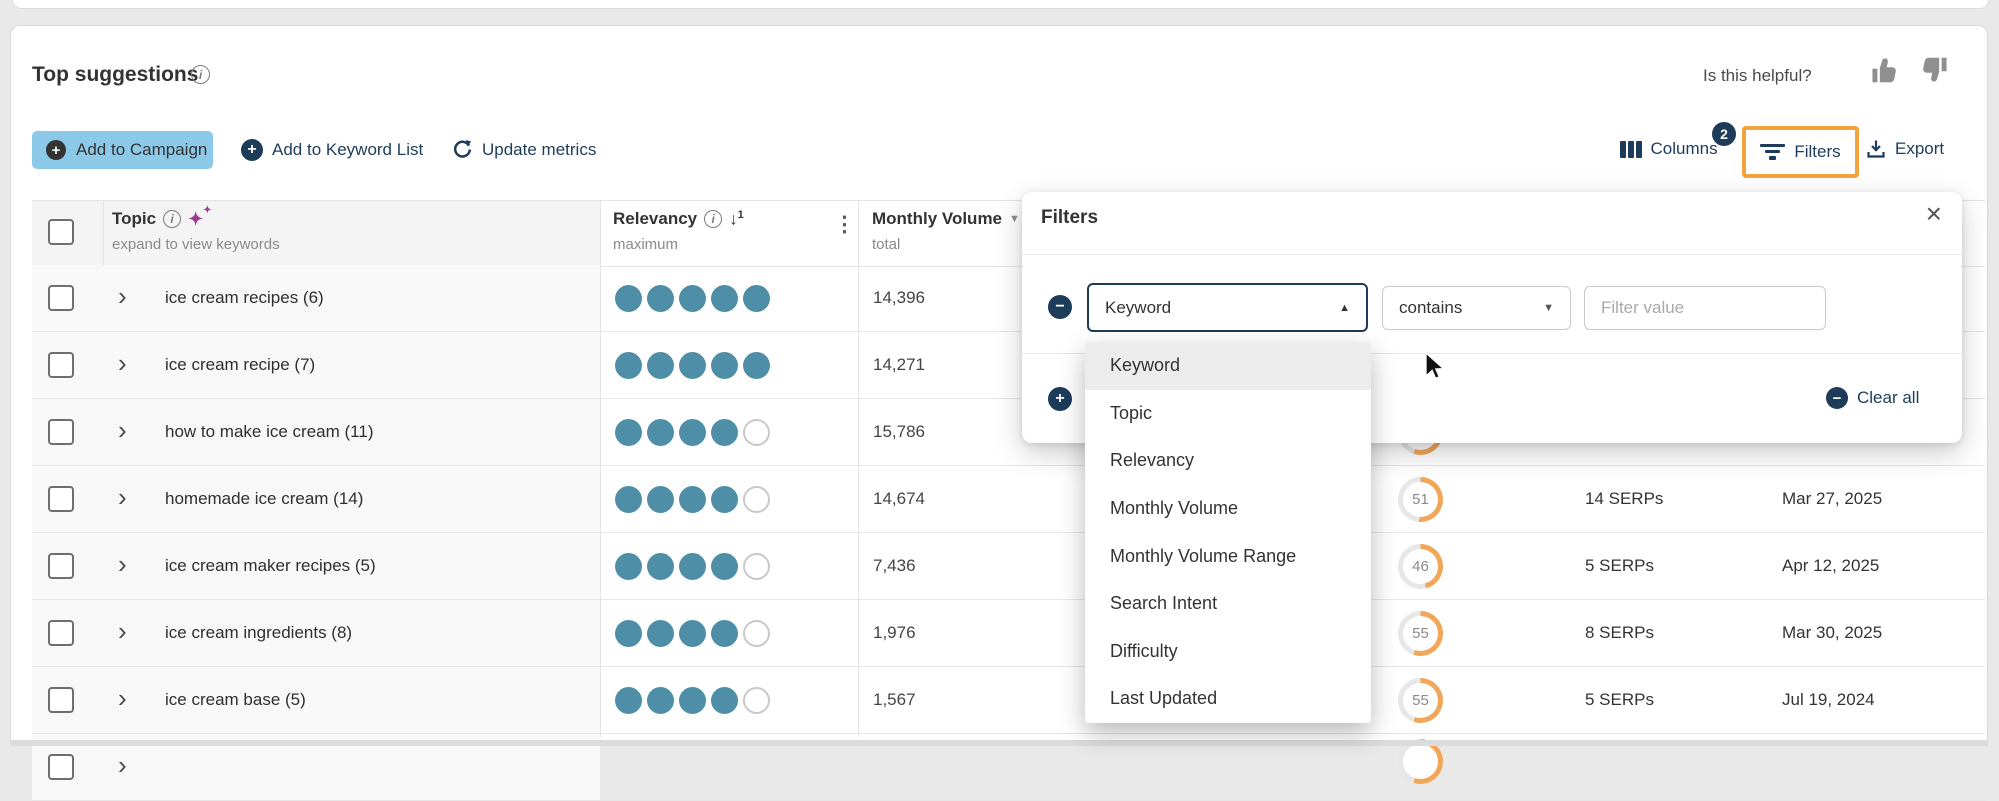 This screenshot has width=1999, height=801. What do you see at coordinates (348, 149) in the screenshot?
I see `add-to-keyword-list-label: Add to Keyword List` at bounding box center [348, 149].